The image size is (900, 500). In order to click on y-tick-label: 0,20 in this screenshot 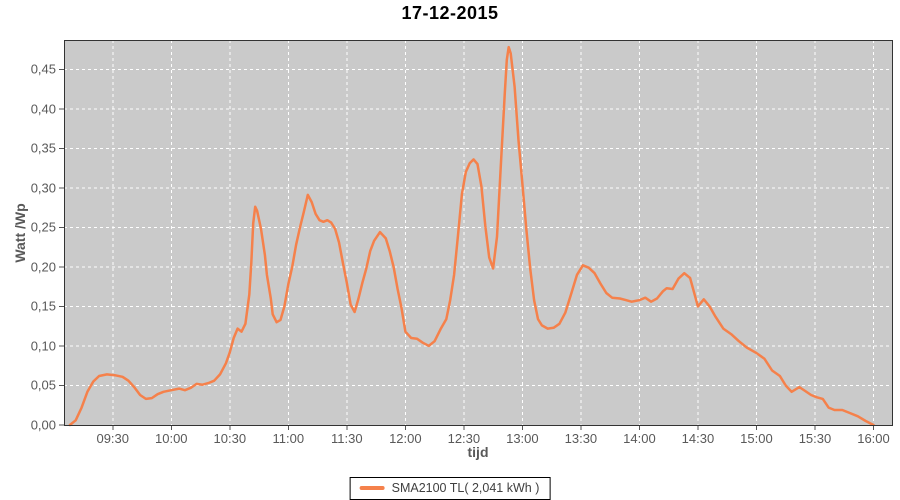, I will do `click(43, 267)`.